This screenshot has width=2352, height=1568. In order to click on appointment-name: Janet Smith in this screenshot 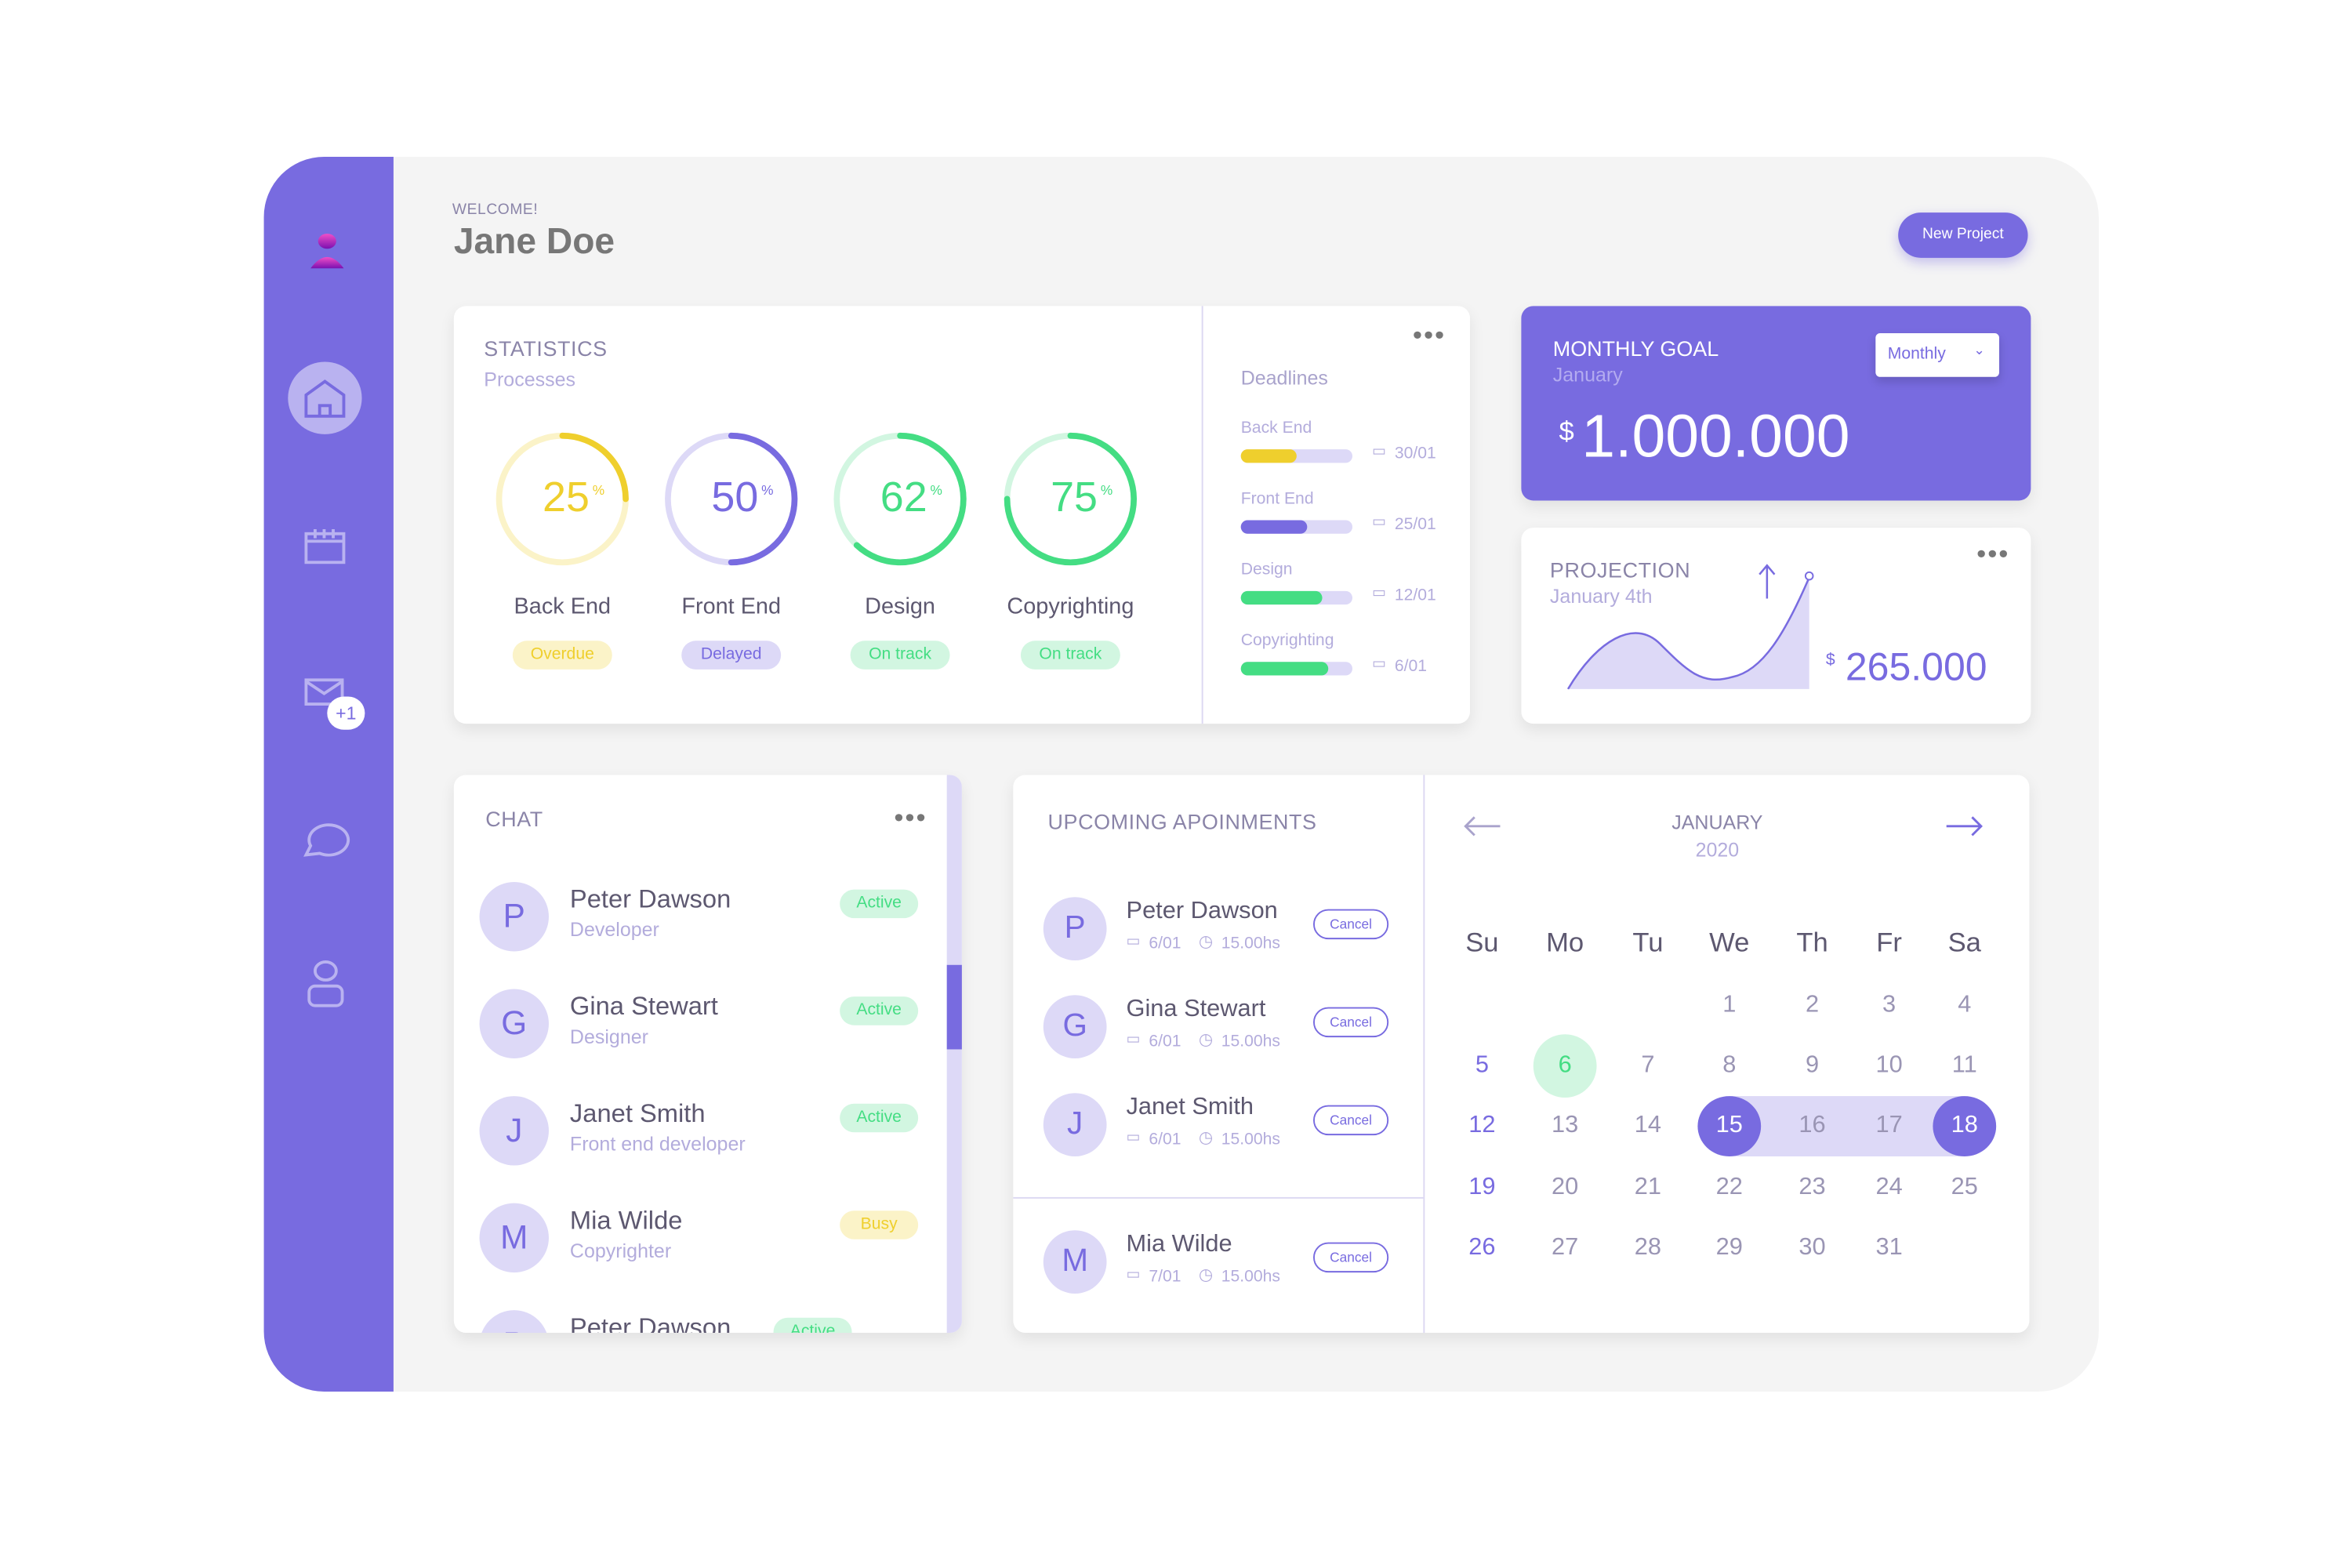, I will do `click(1190, 1107)`.